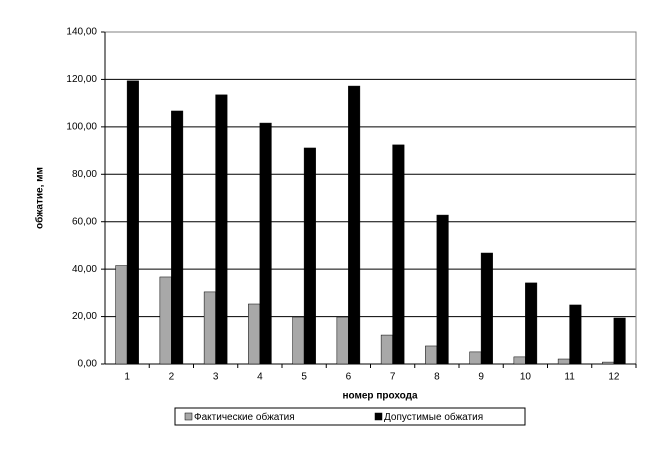 The image size is (656, 468). What do you see at coordinates (172, 377) in the screenshot?
I see `x-tick-label: 2` at bounding box center [172, 377].